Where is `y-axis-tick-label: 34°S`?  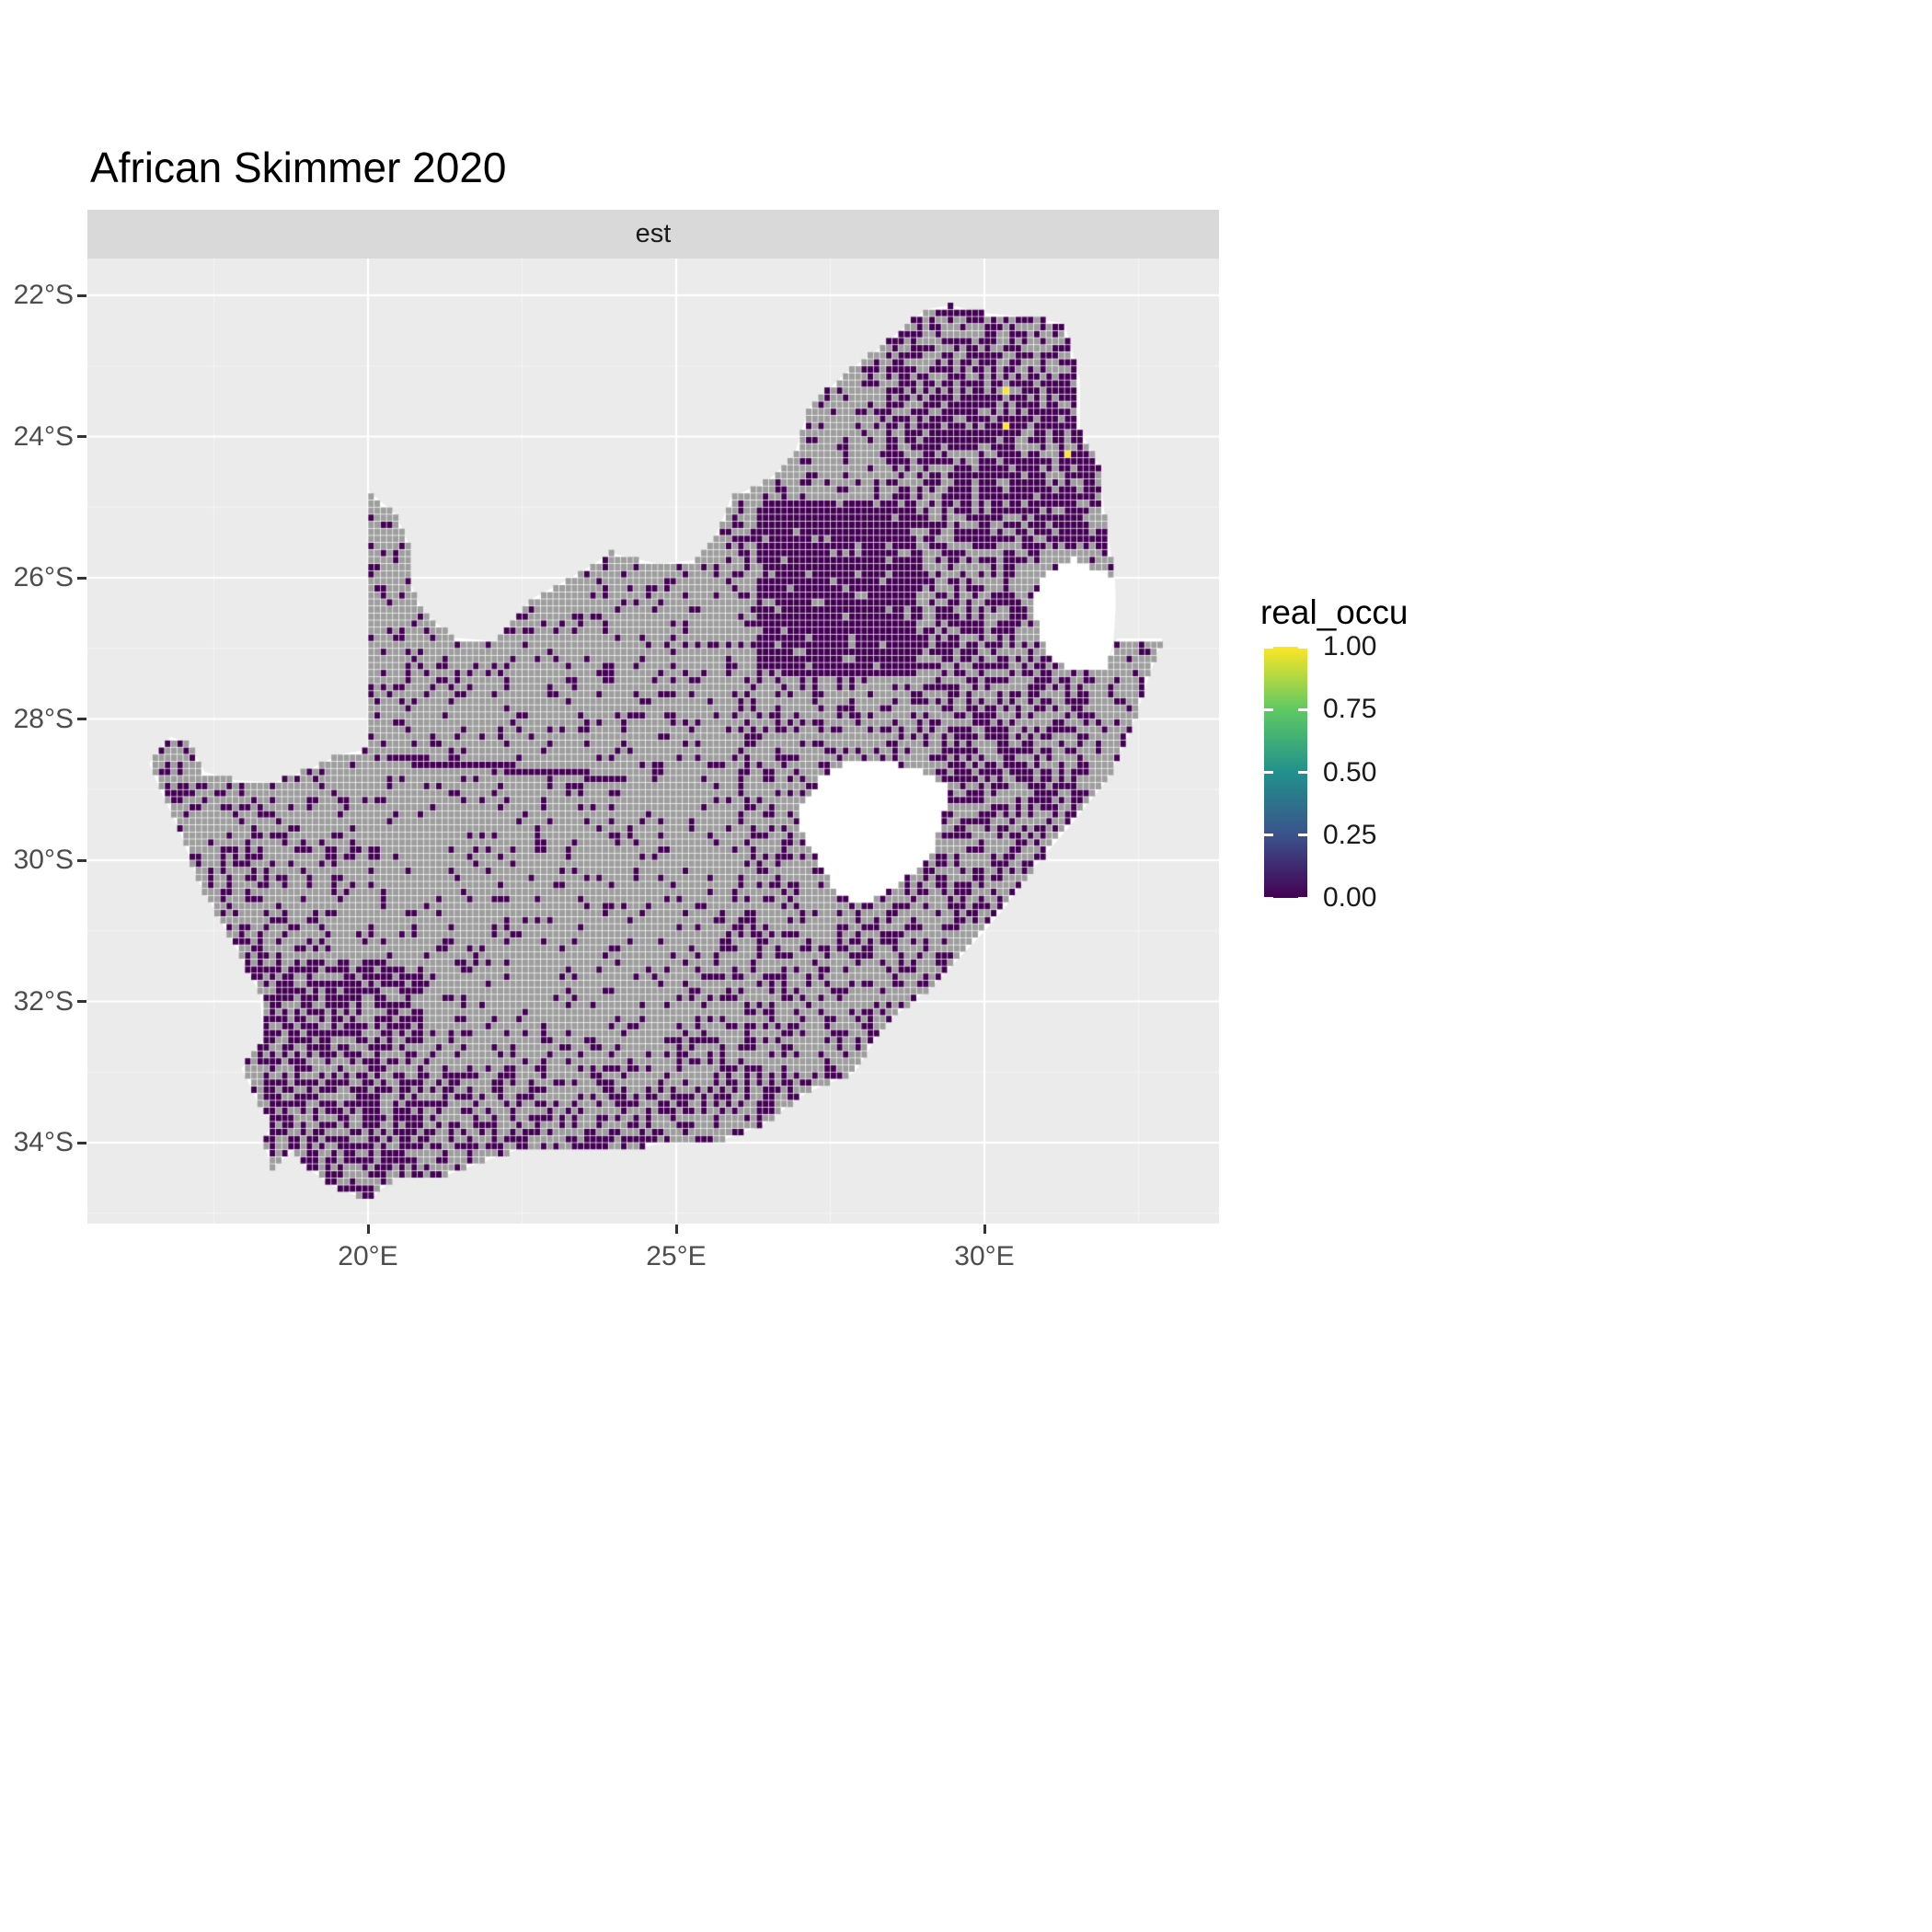 y-axis-tick-label: 34°S is located at coordinates (43, 1142).